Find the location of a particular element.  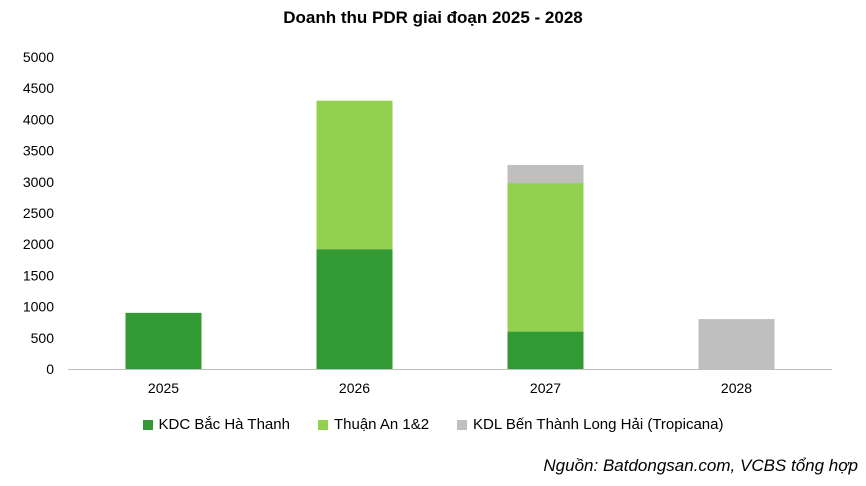

y-tick-label: 2000 is located at coordinates (38, 244).